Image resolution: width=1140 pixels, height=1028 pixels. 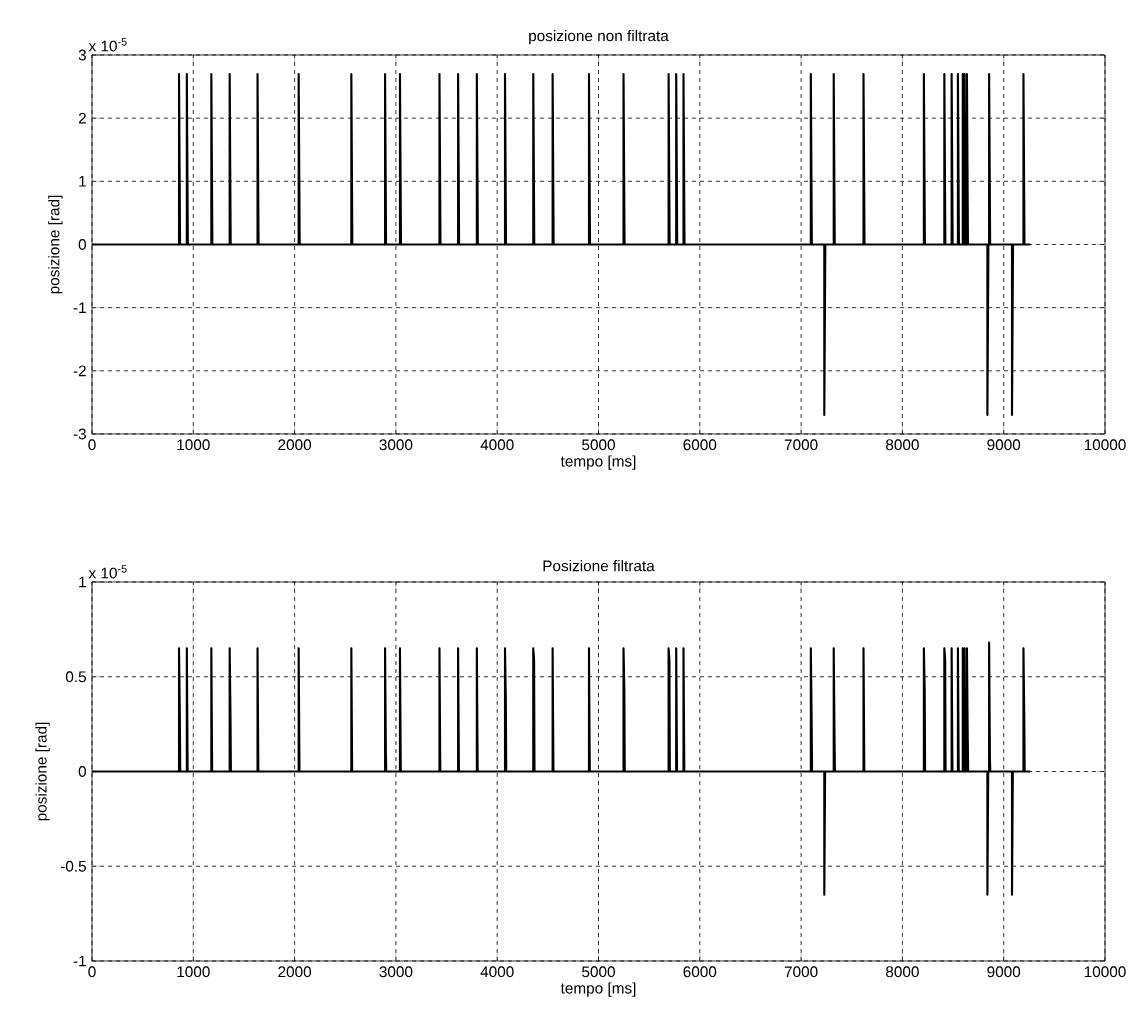 I want to click on y-tick-label: 2, so click(x=82, y=118).